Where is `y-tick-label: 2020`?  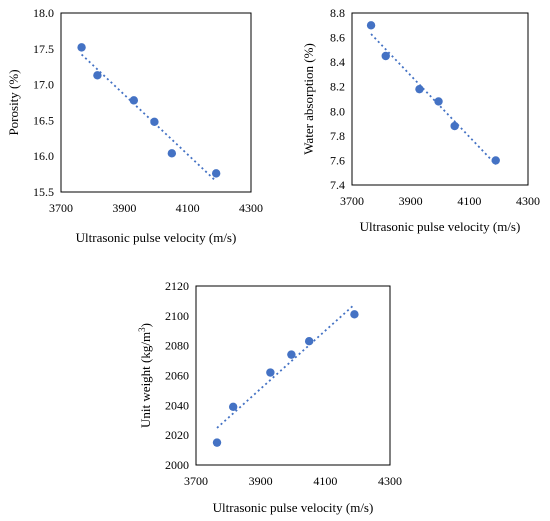
y-tick-label: 2020 is located at coordinates (177, 435).